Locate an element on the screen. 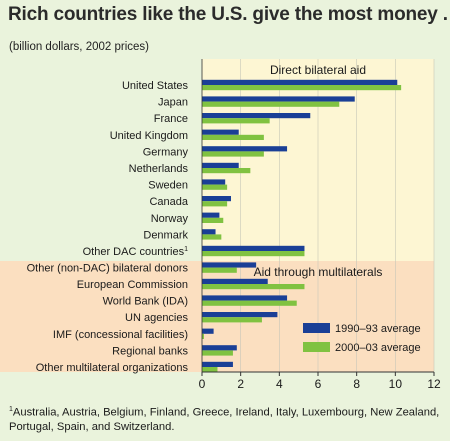  x-tick-label: 2 is located at coordinates (240, 384).